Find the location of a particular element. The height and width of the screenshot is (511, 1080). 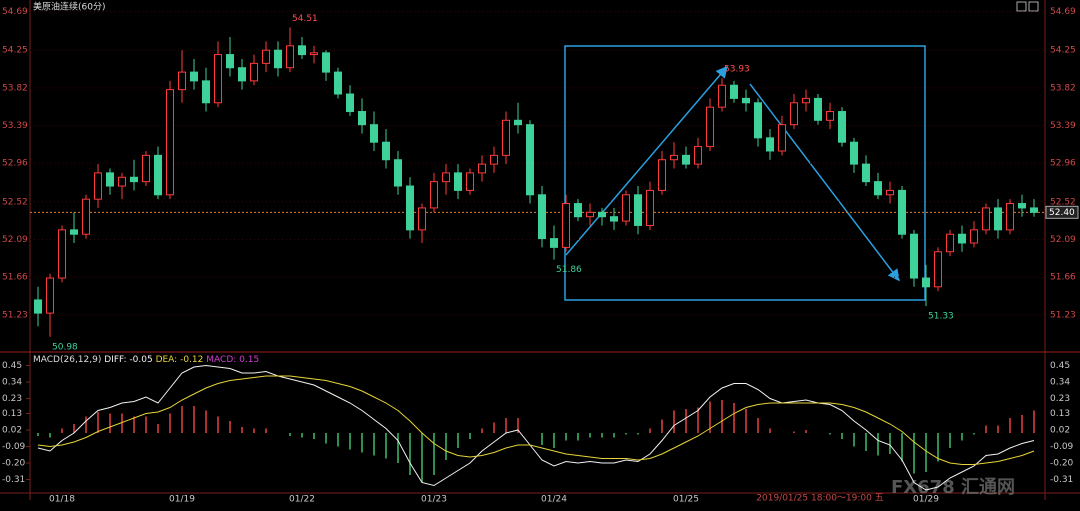

legend-name: DIFF: is located at coordinates (115, 360).